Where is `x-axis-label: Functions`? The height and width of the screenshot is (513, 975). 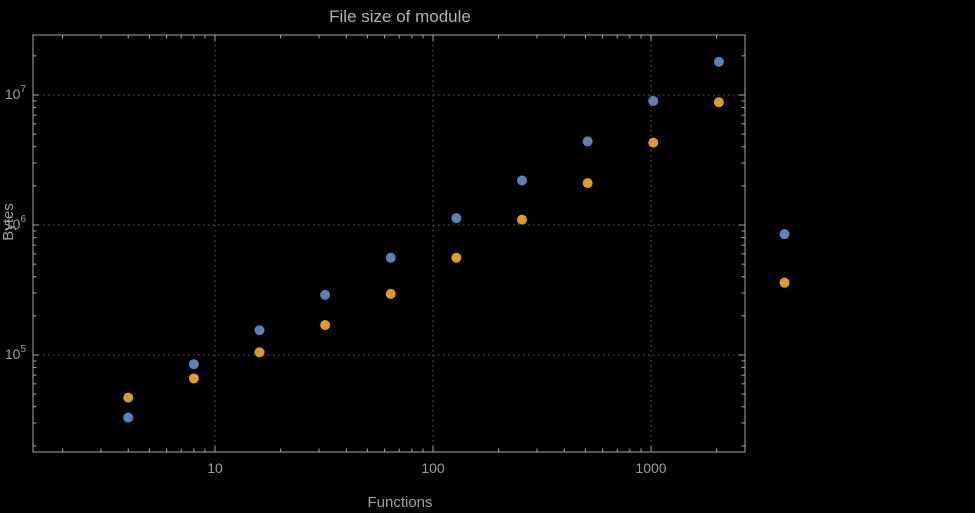
x-axis-label: Functions is located at coordinates (399, 502).